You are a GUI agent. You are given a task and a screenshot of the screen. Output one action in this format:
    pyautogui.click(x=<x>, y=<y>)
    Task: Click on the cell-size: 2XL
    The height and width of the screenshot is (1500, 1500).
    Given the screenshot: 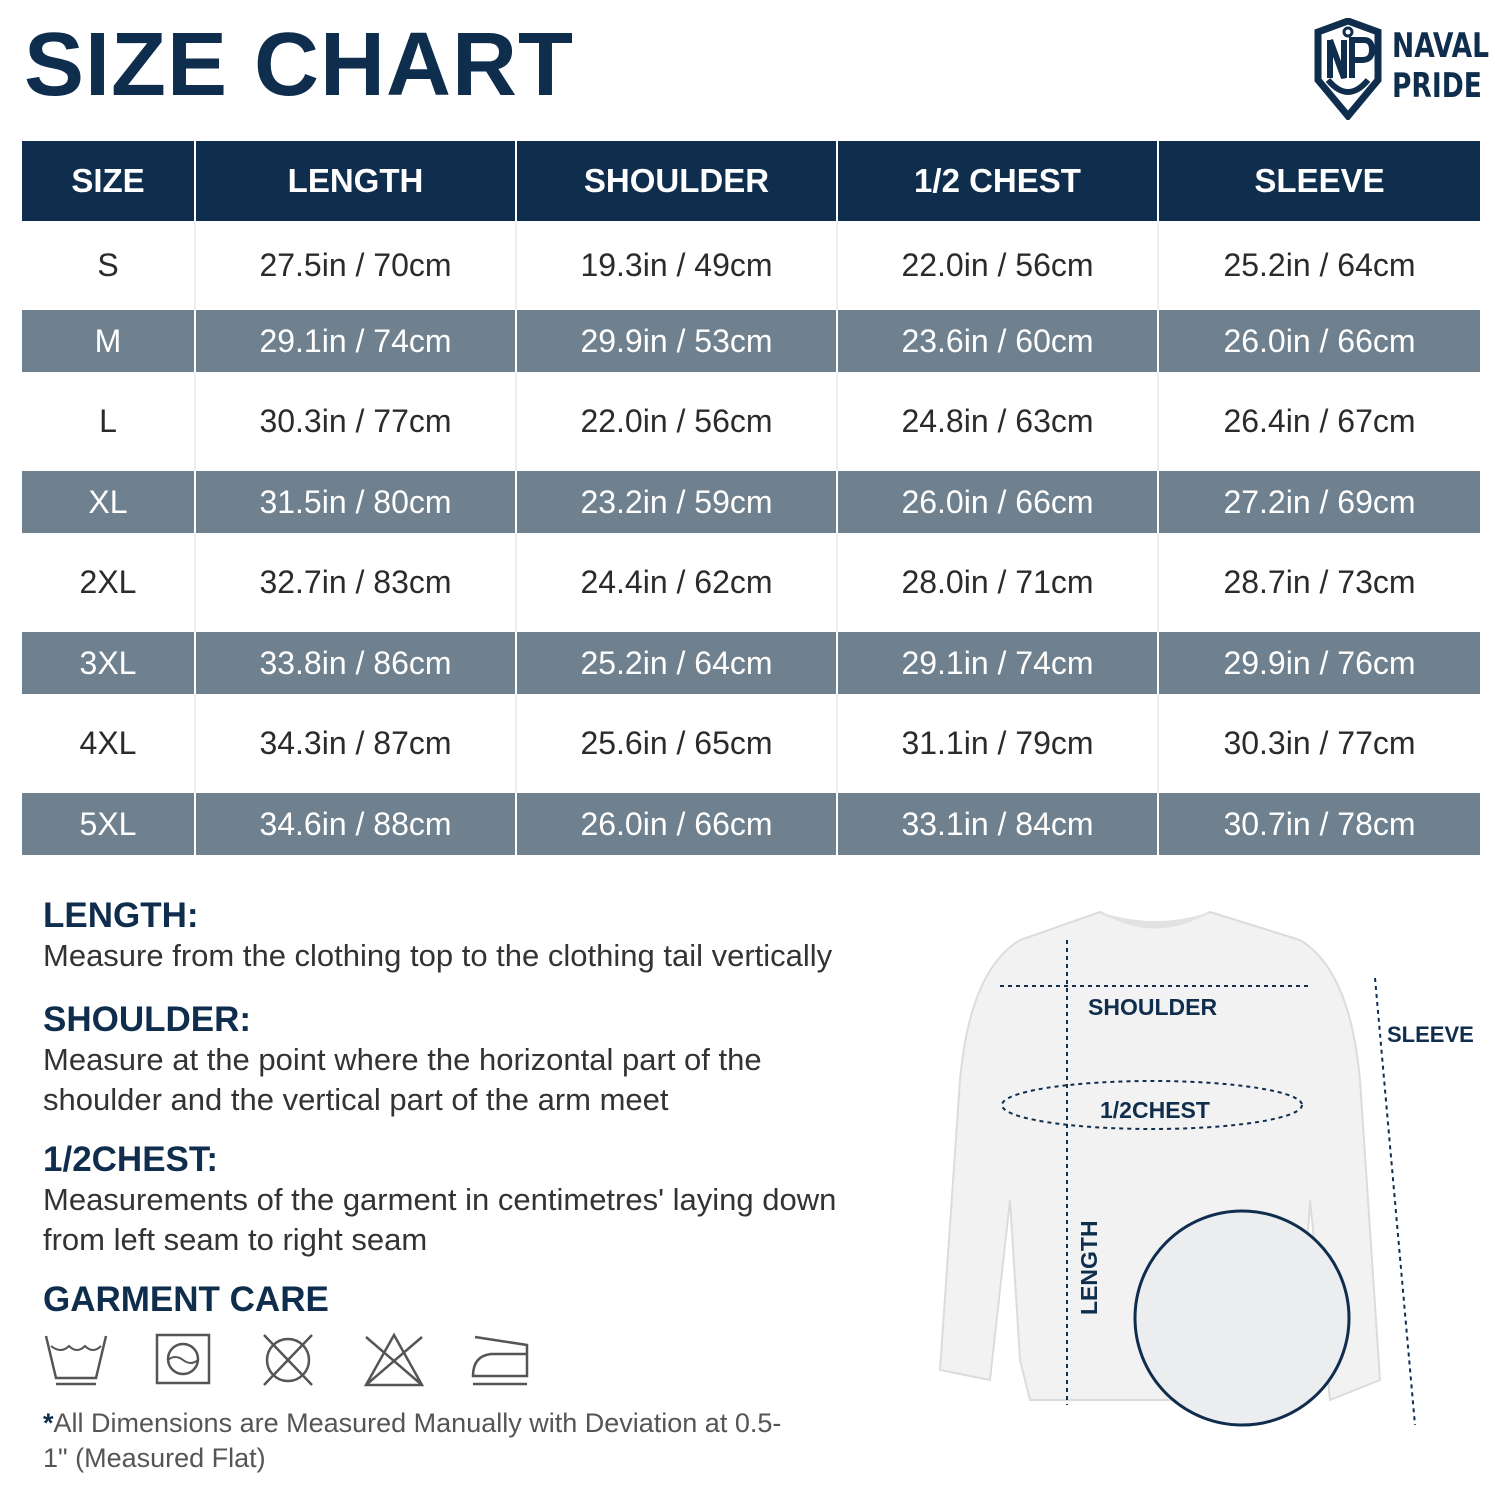 What is the action you would take?
    pyautogui.click(x=108, y=582)
    